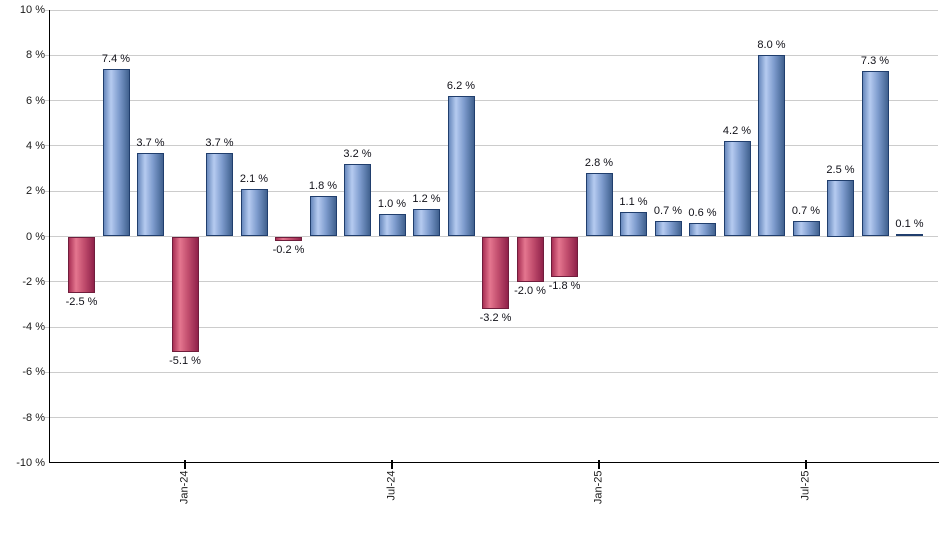 The width and height of the screenshot is (940, 550). What do you see at coordinates (323, 185) in the screenshot?
I see `bar-value-label: 1.8 %` at bounding box center [323, 185].